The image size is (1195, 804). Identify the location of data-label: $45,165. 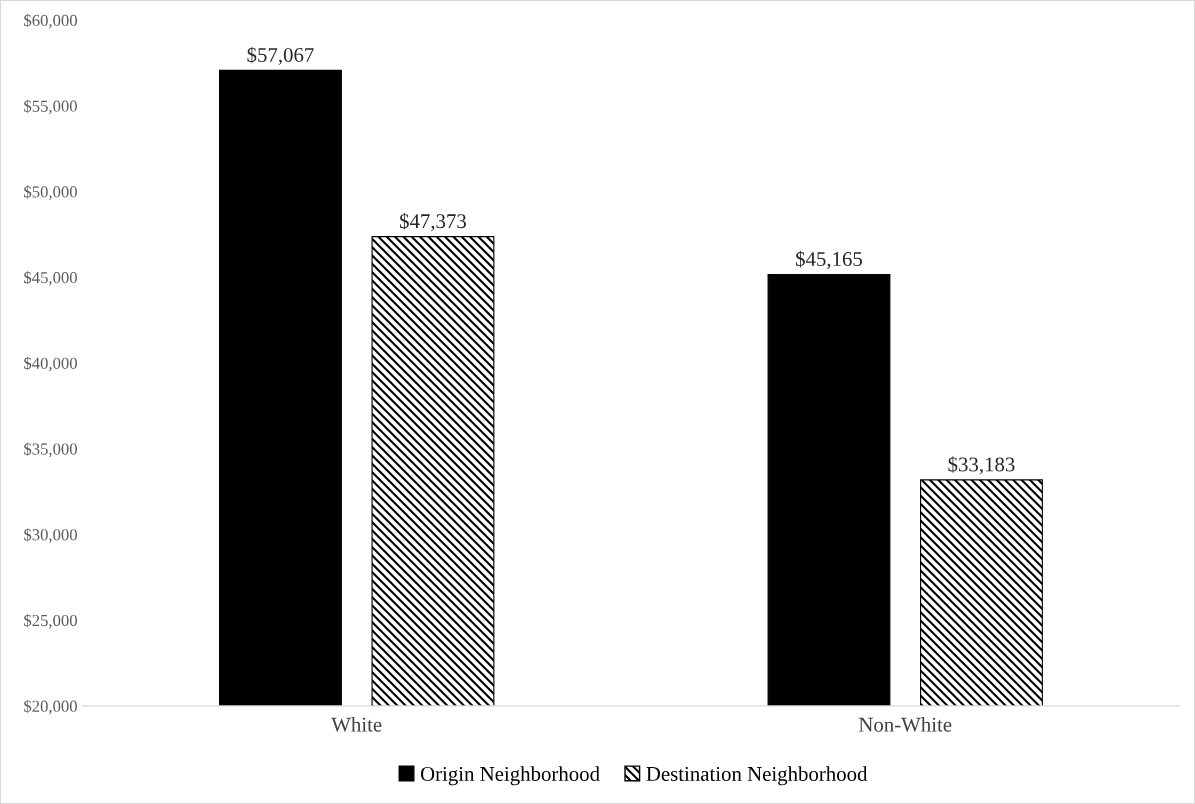
(829, 260).